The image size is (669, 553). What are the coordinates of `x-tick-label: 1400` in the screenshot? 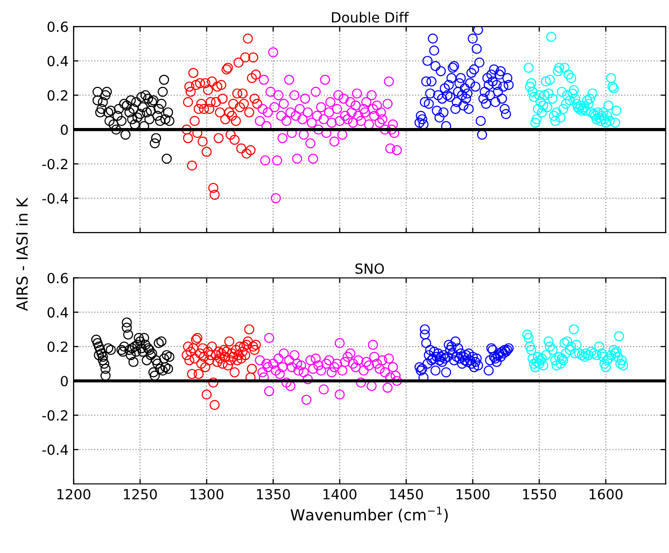 It's located at (340, 494).